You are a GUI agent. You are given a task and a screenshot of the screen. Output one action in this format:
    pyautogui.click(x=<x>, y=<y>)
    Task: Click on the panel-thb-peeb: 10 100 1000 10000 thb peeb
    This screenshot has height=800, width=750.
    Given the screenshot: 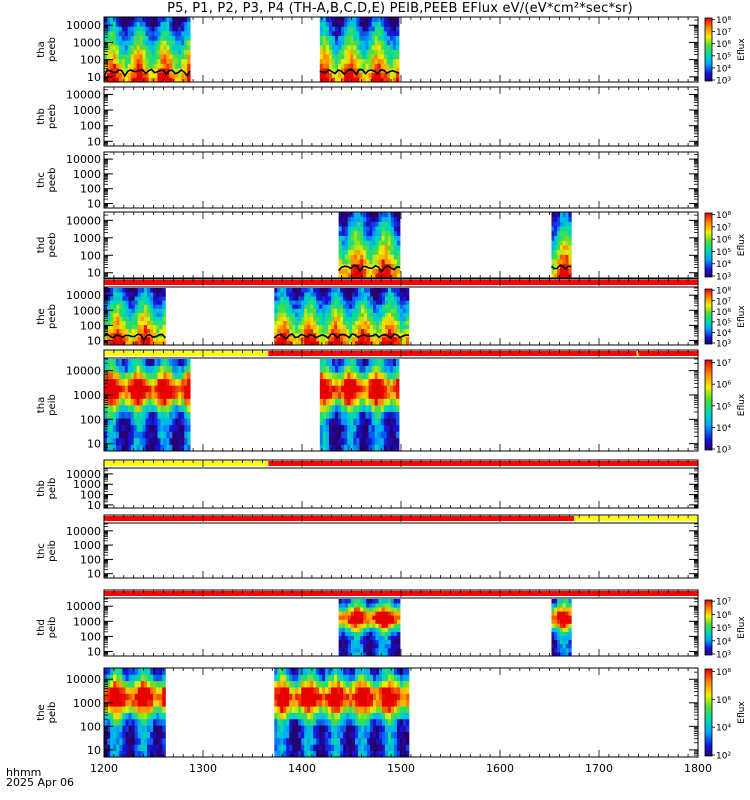 What is the action you would take?
    pyautogui.click(x=367, y=117)
    